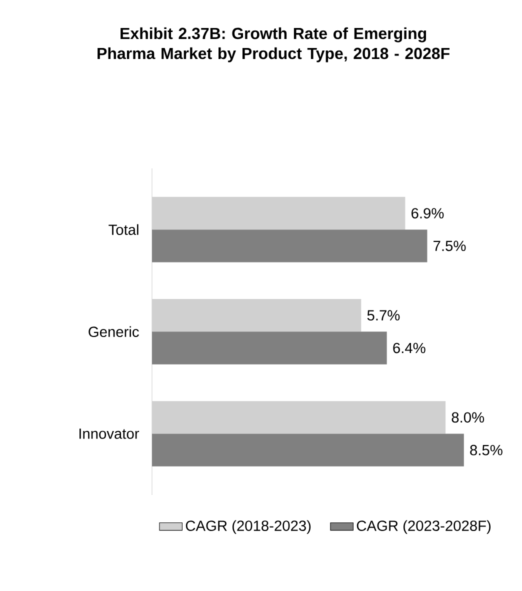 The width and height of the screenshot is (522, 591). I want to click on data-label: 8.0%, so click(468, 417).